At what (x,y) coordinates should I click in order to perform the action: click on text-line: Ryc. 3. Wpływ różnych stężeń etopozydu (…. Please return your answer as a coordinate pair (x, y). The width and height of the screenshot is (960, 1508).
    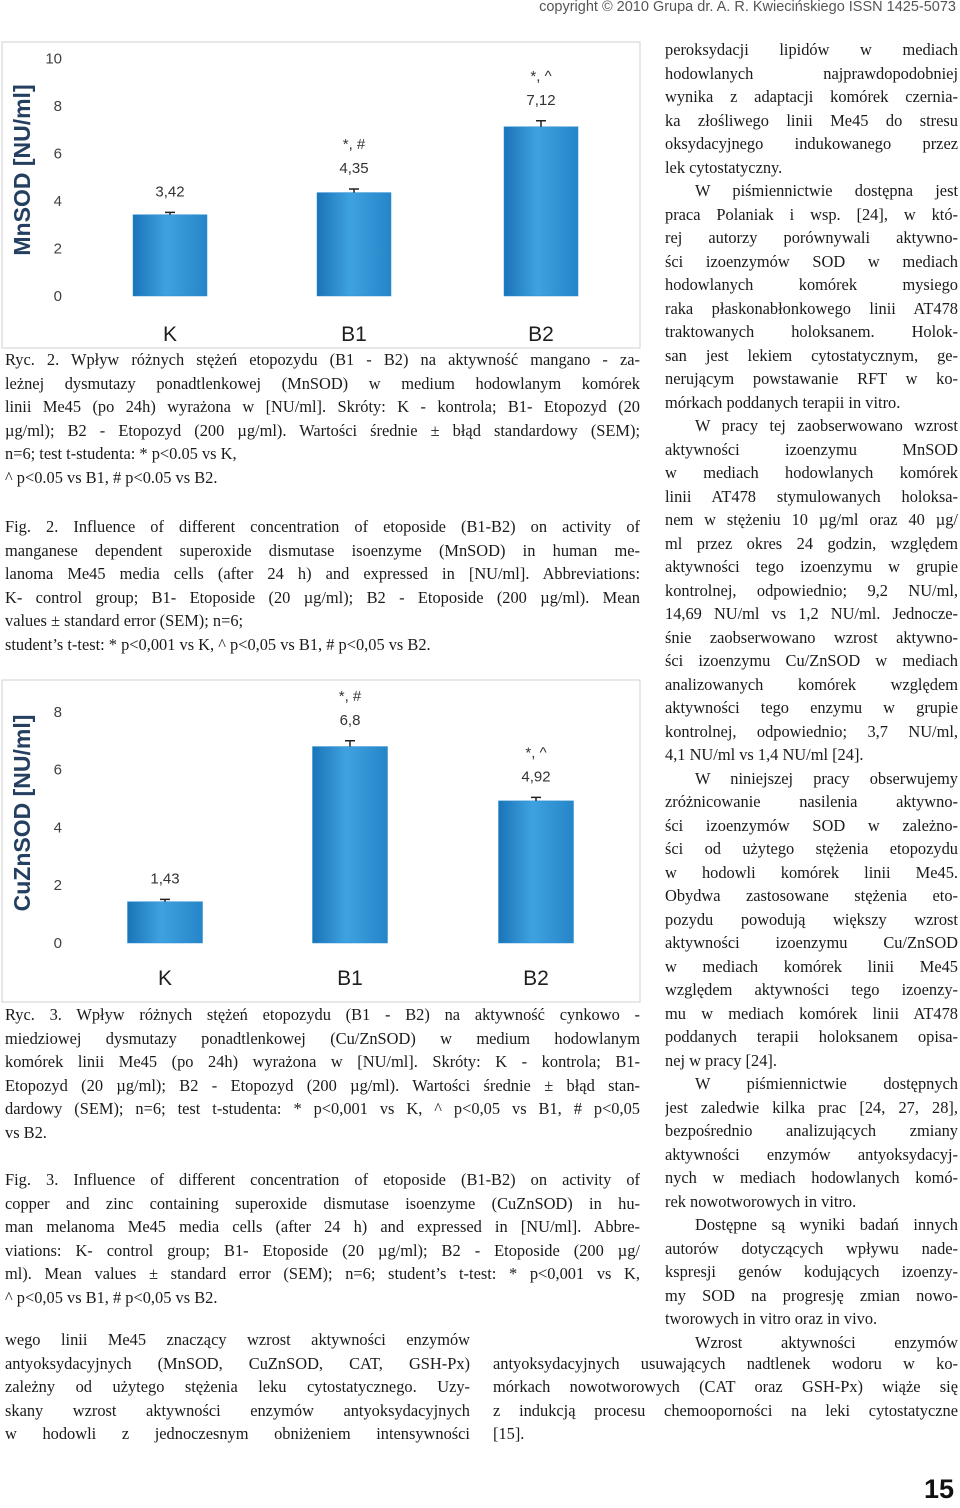
    Looking at the image, I should click on (322, 1014).